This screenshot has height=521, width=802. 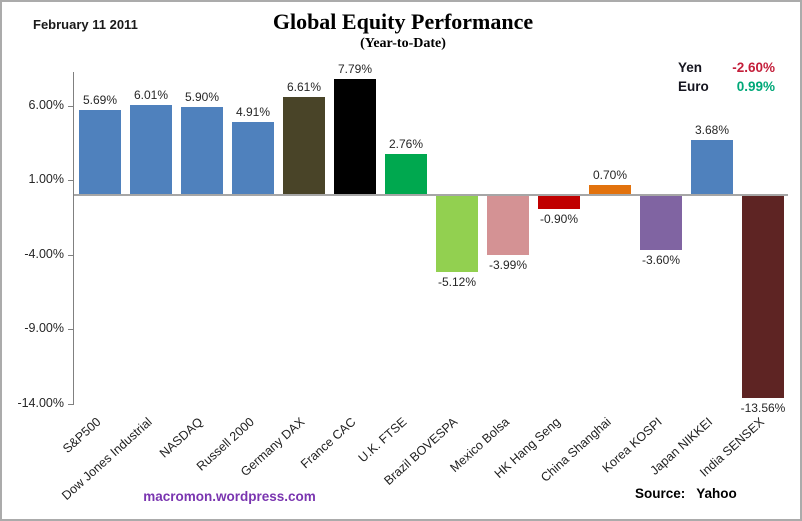 What do you see at coordinates (46, 179) in the screenshot?
I see `y-tick-label: 1.00%` at bounding box center [46, 179].